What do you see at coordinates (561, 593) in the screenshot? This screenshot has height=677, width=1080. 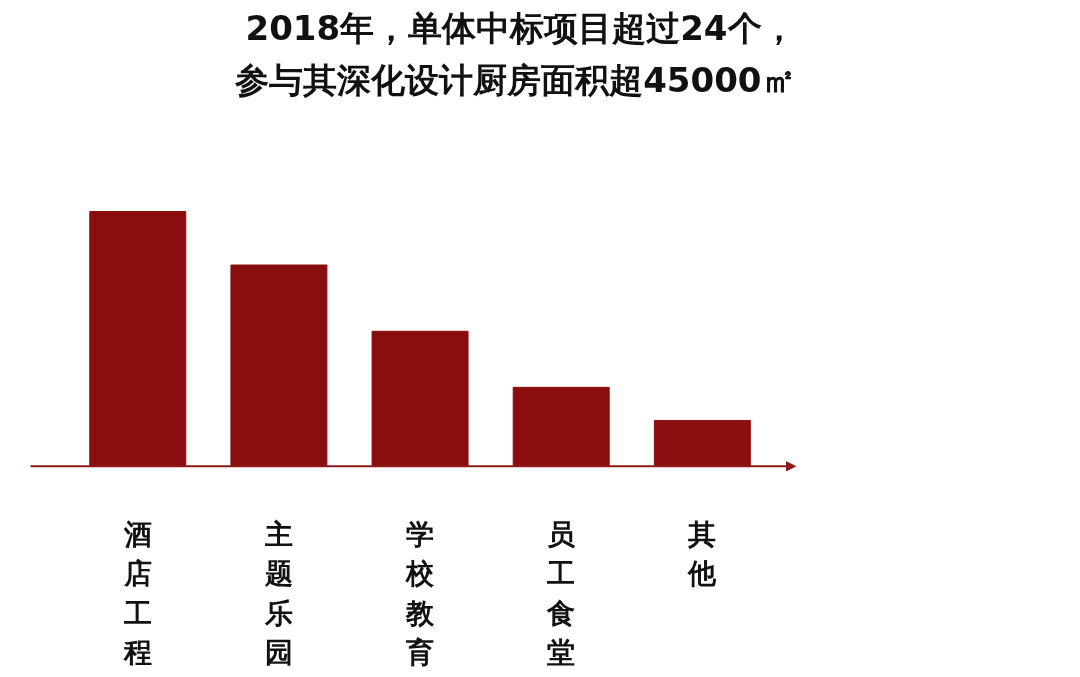 I see `x-tick-label: 员工食堂` at bounding box center [561, 593].